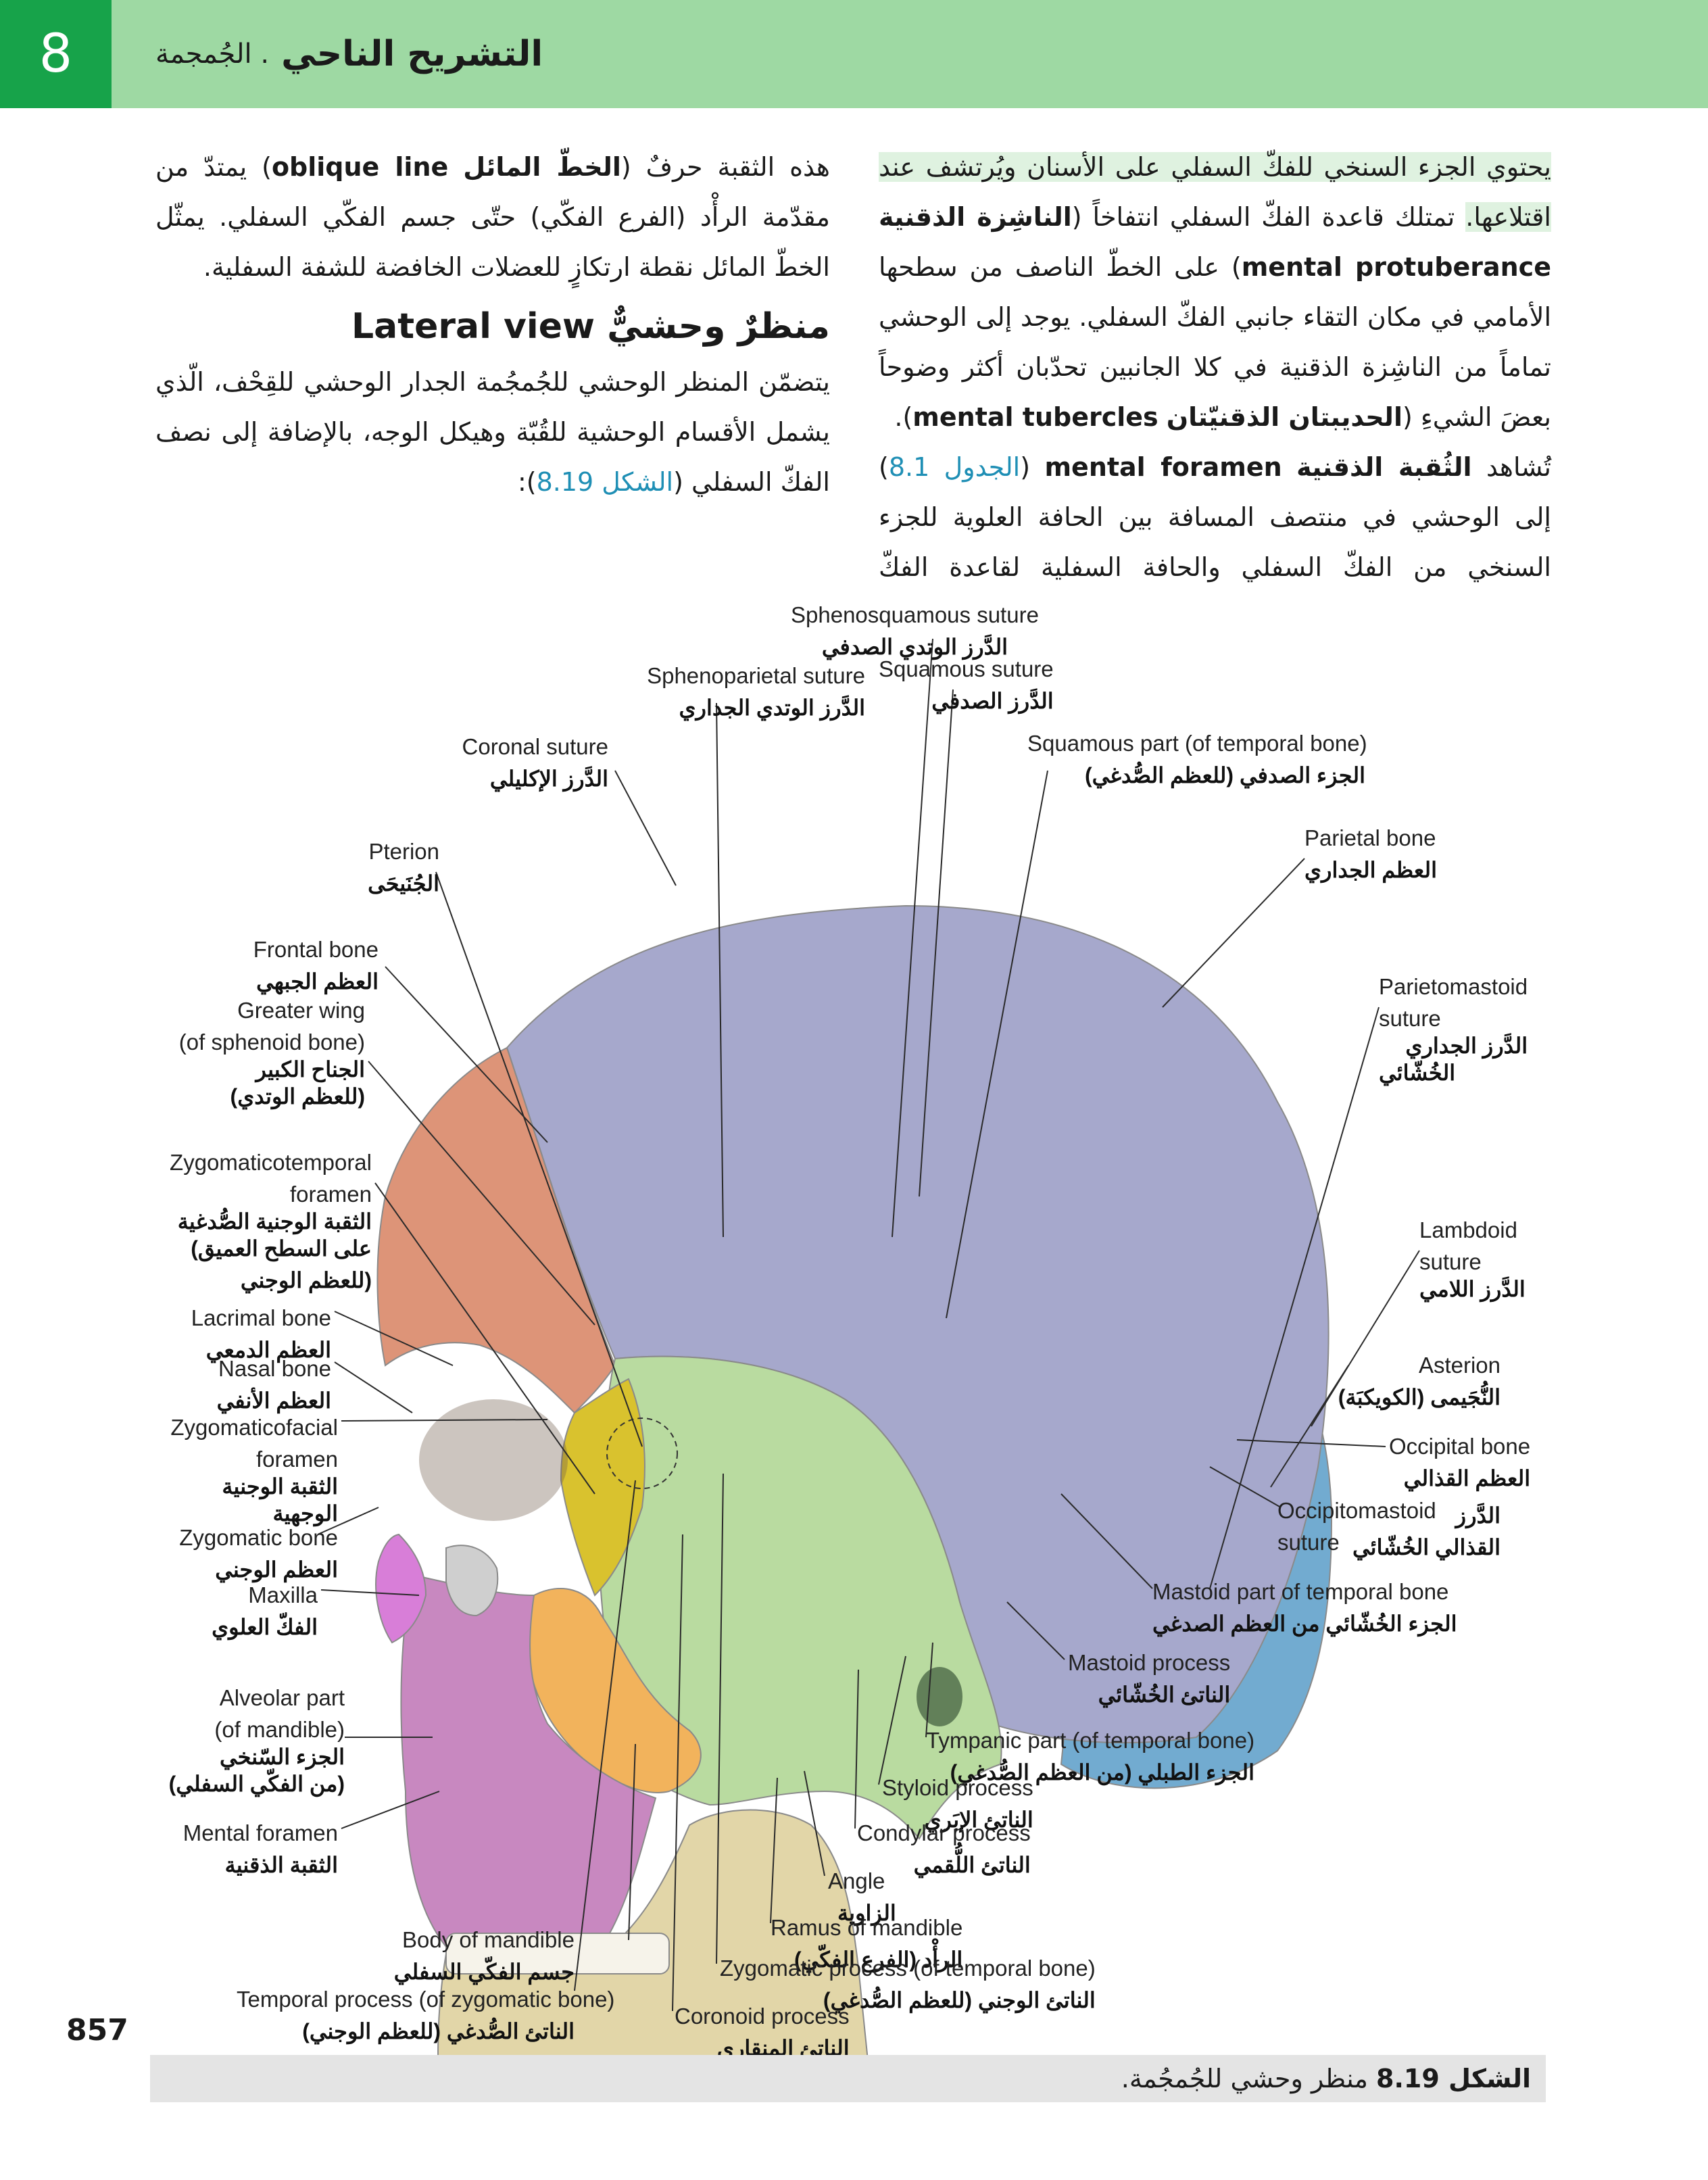  Describe the element at coordinates (97, 2031) in the screenshot. I see `page-number: 857` at that location.